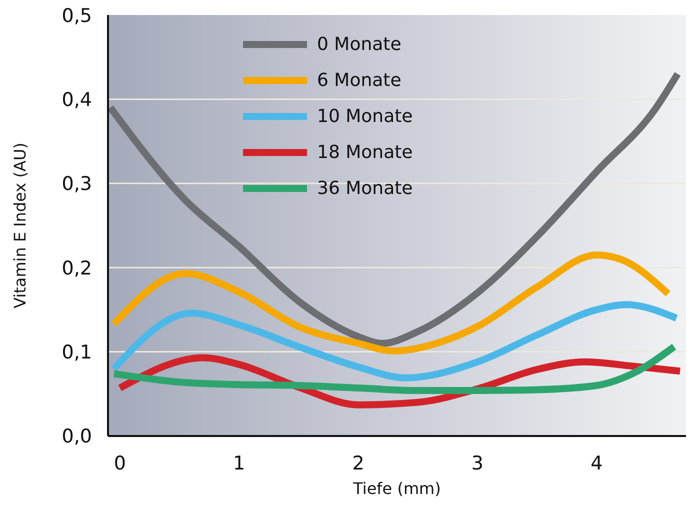 The width and height of the screenshot is (694, 506). I want to click on legend-label: 36 Monate, so click(365, 188).